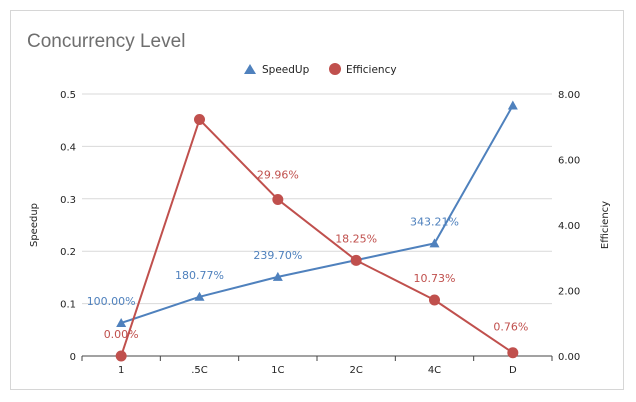 Image resolution: width=636 pixels, height=402 pixels. Describe the element at coordinates (199, 275) in the screenshot. I see `data-label-speedup: 180.77%` at that location.